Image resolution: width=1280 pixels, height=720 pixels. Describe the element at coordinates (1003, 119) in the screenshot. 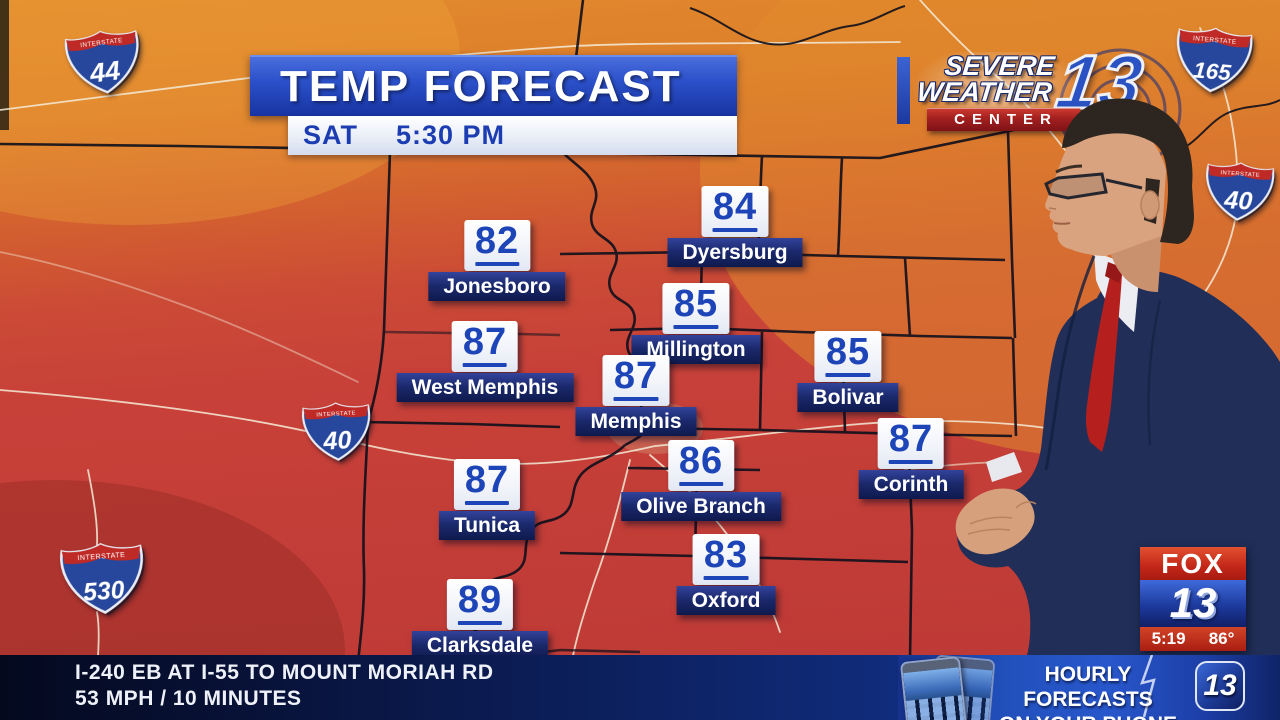

I see `logo-word-center: CENTER` at that location.